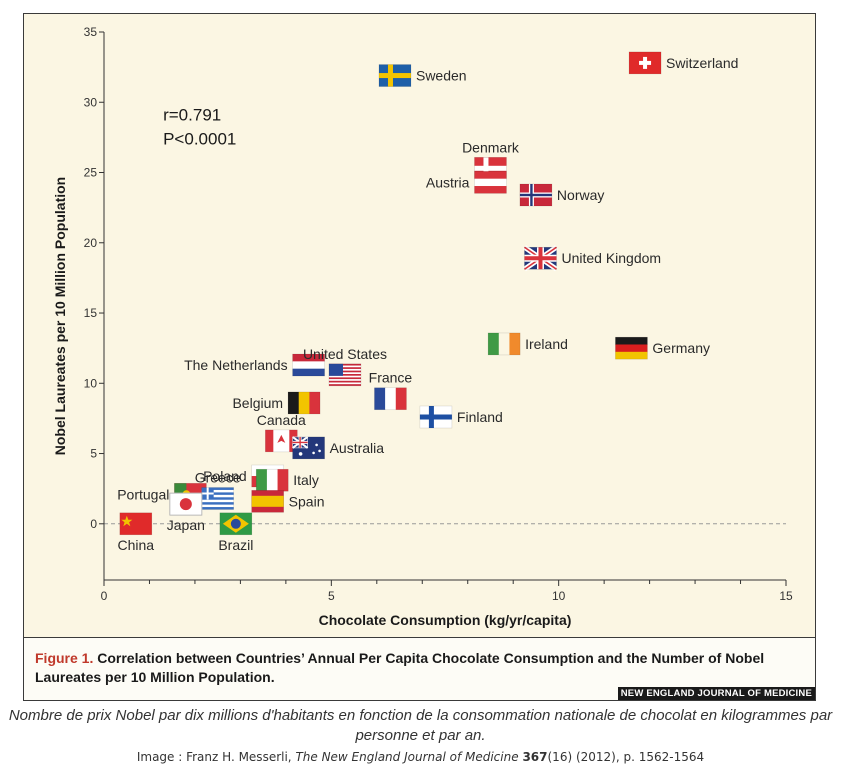 The image size is (841, 766). I want to click on data-label-ireland: Ireland, so click(546, 344).